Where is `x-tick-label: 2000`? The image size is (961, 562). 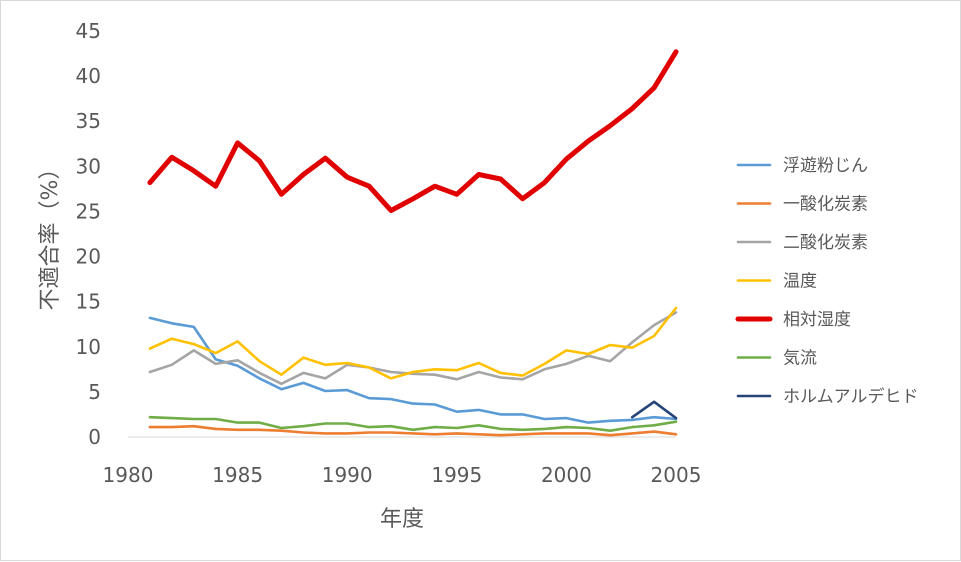 x-tick-label: 2000 is located at coordinates (566, 475).